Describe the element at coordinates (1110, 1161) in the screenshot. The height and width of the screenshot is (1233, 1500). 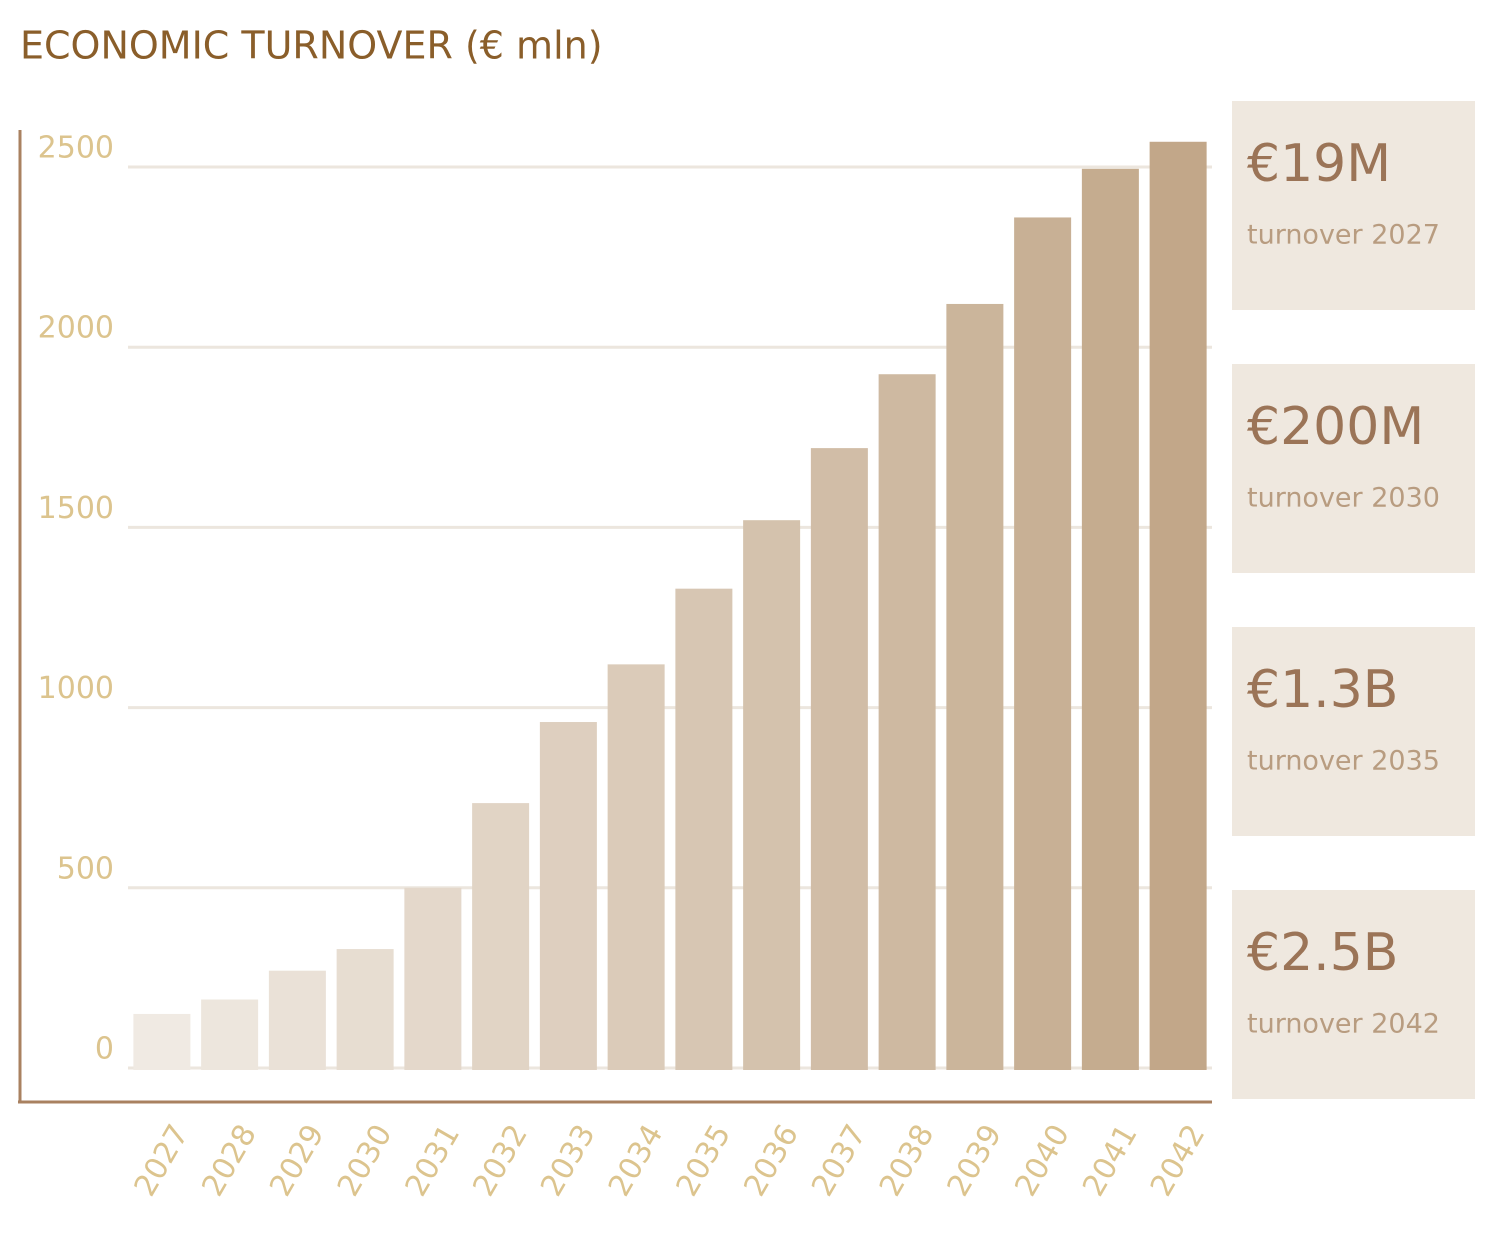
I see `x-tick-label: 2041` at that location.